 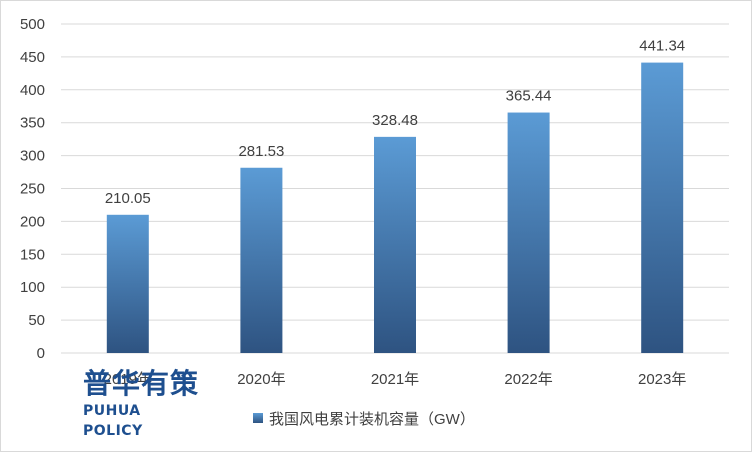 What do you see at coordinates (261, 151) in the screenshot?
I see `data-label: 281.53` at bounding box center [261, 151].